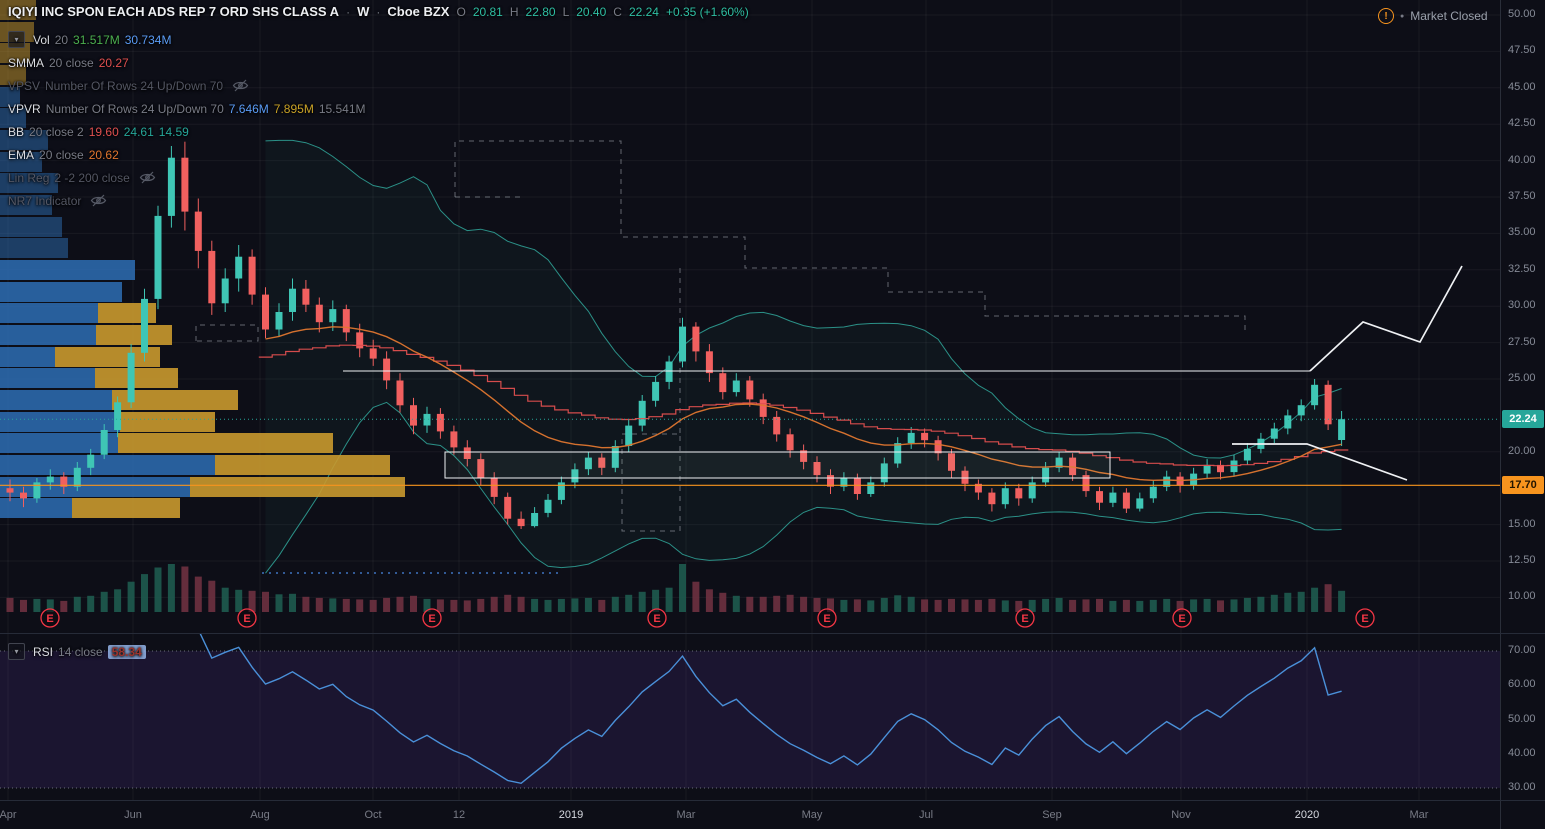 This screenshot has width=1545, height=829. What do you see at coordinates (1522, 450) in the screenshot?
I see `price-tick-label: 20.00` at bounding box center [1522, 450].